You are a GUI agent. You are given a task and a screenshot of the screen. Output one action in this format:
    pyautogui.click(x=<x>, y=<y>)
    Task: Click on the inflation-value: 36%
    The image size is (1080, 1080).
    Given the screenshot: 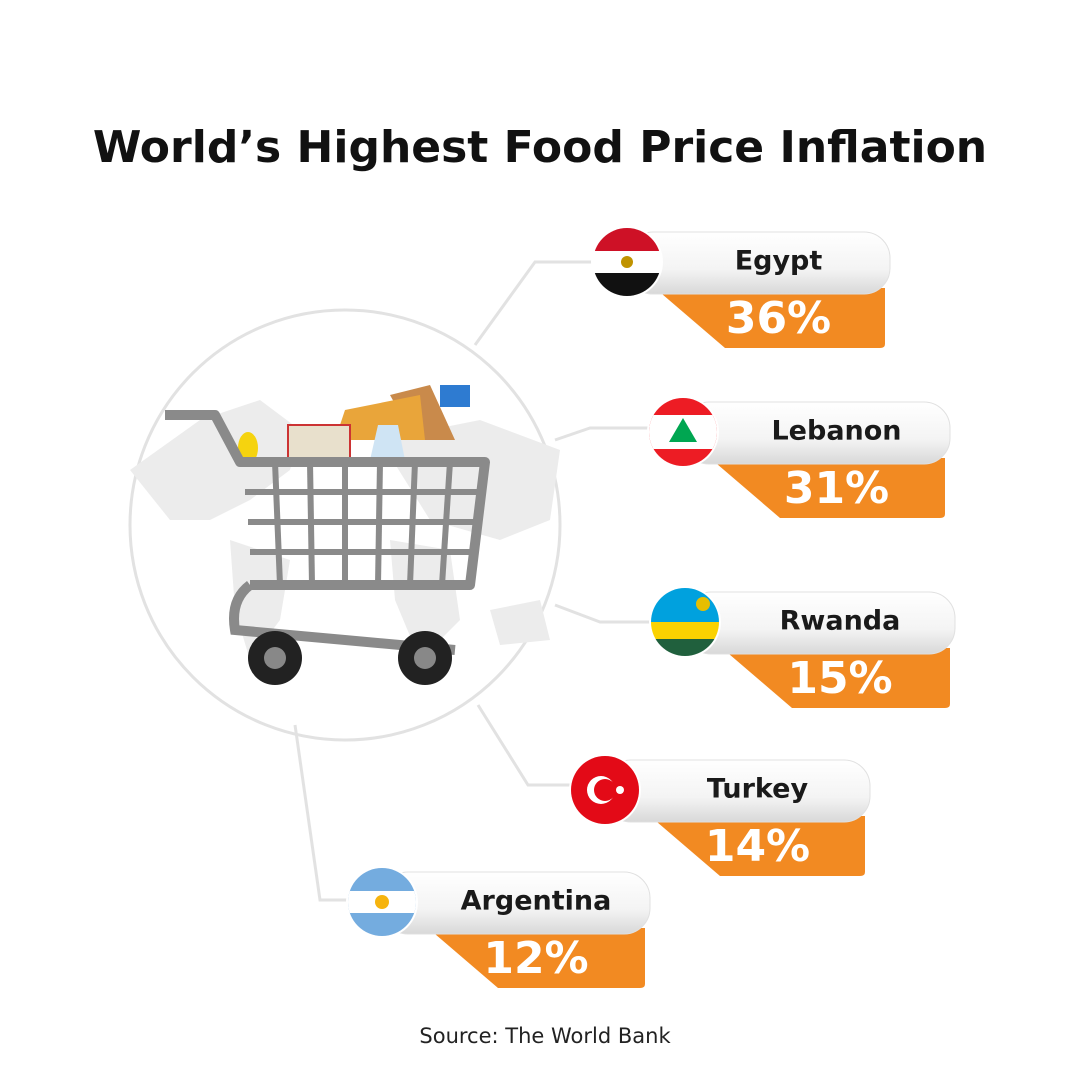 What is the action you would take?
    pyautogui.click(x=778, y=318)
    